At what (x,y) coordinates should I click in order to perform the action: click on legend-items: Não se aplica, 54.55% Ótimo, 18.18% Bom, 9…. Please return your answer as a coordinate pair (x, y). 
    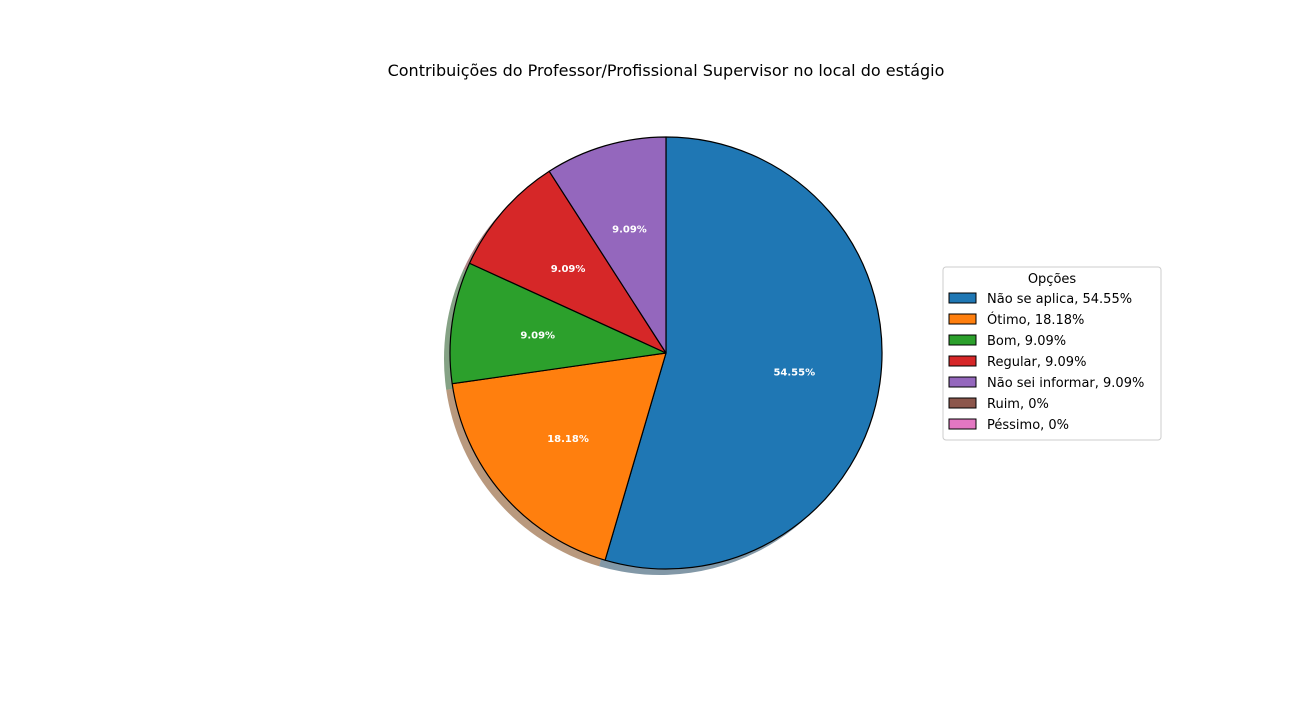
    Looking at the image, I should click on (1046, 362).